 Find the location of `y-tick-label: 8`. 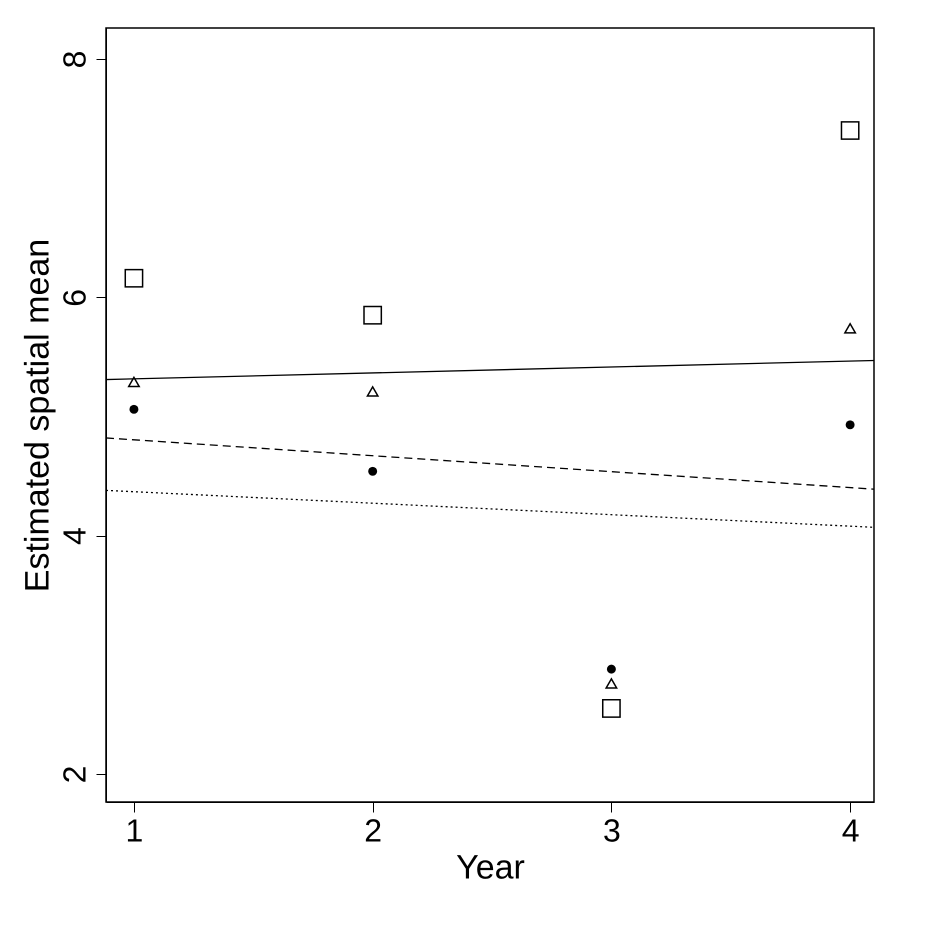

y-tick-label: 8 is located at coordinates (74, 59).